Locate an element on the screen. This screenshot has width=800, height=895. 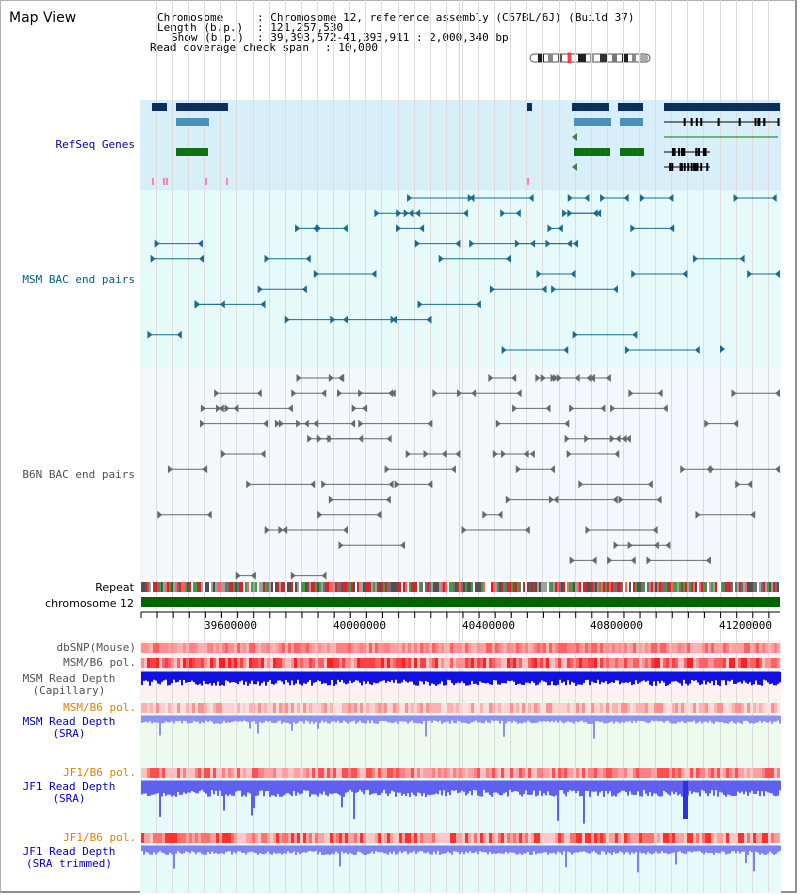
jf1-b6-pol-label-2: JF1/B6 pol. is located at coordinates (99, 837).